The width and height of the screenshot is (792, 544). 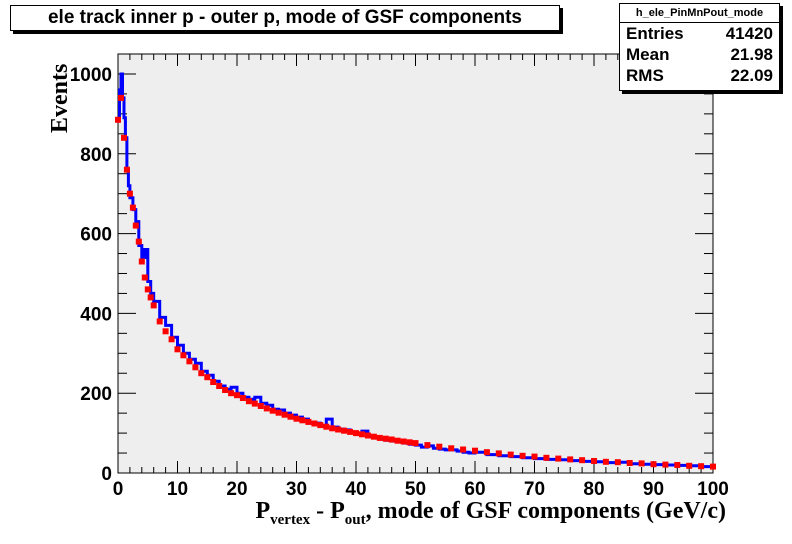 I want to click on stats-row-rms: RMS 22.09, so click(x=699, y=75).